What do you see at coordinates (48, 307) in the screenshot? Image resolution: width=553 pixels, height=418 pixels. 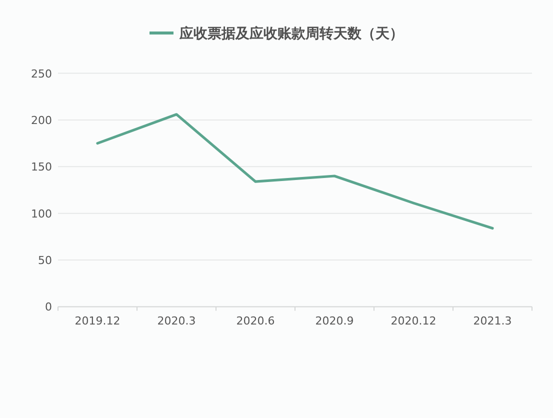 I see `y-tick-label: 0` at bounding box center [48, 307].